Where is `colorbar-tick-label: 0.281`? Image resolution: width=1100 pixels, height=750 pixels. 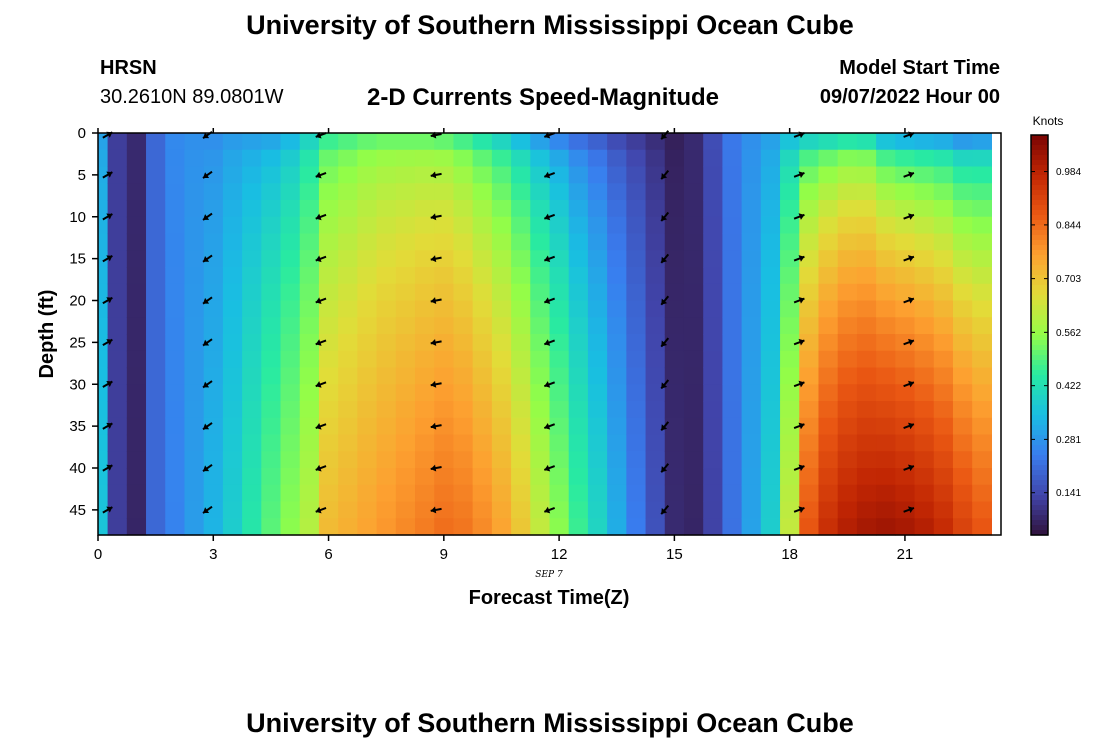 colorbar-tick-label: 0.281 is located at coordinates (1068, 440).